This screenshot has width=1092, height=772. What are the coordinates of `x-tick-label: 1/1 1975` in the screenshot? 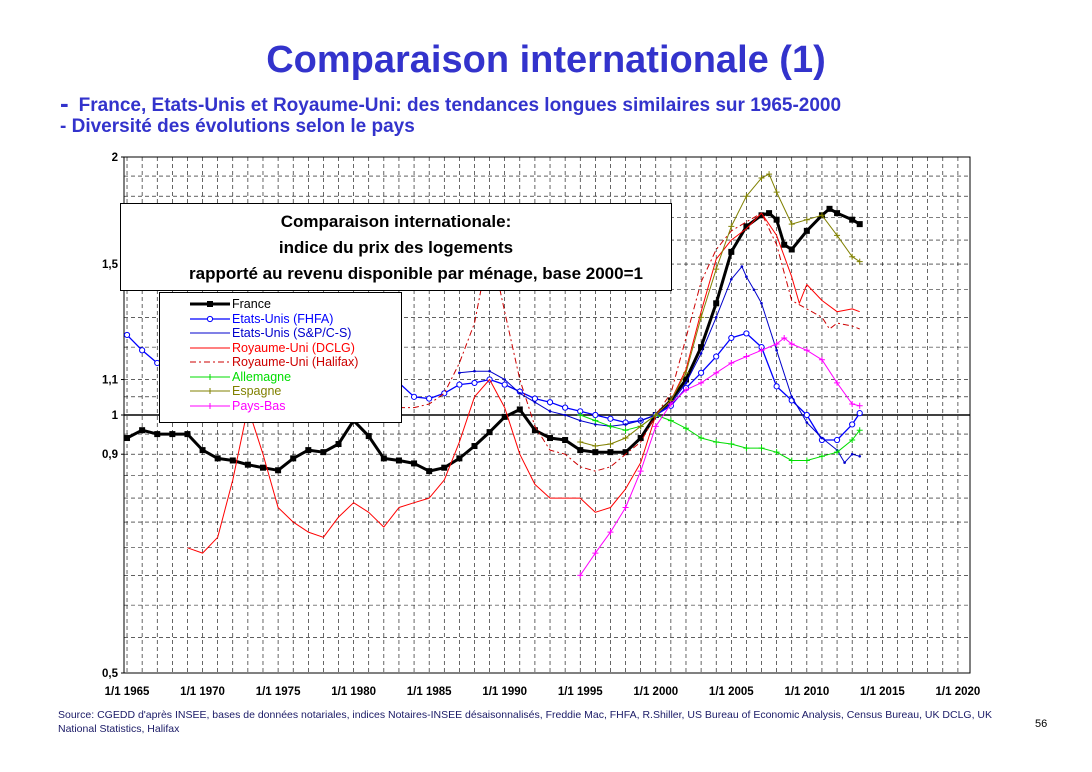 It's located at (278, 692).